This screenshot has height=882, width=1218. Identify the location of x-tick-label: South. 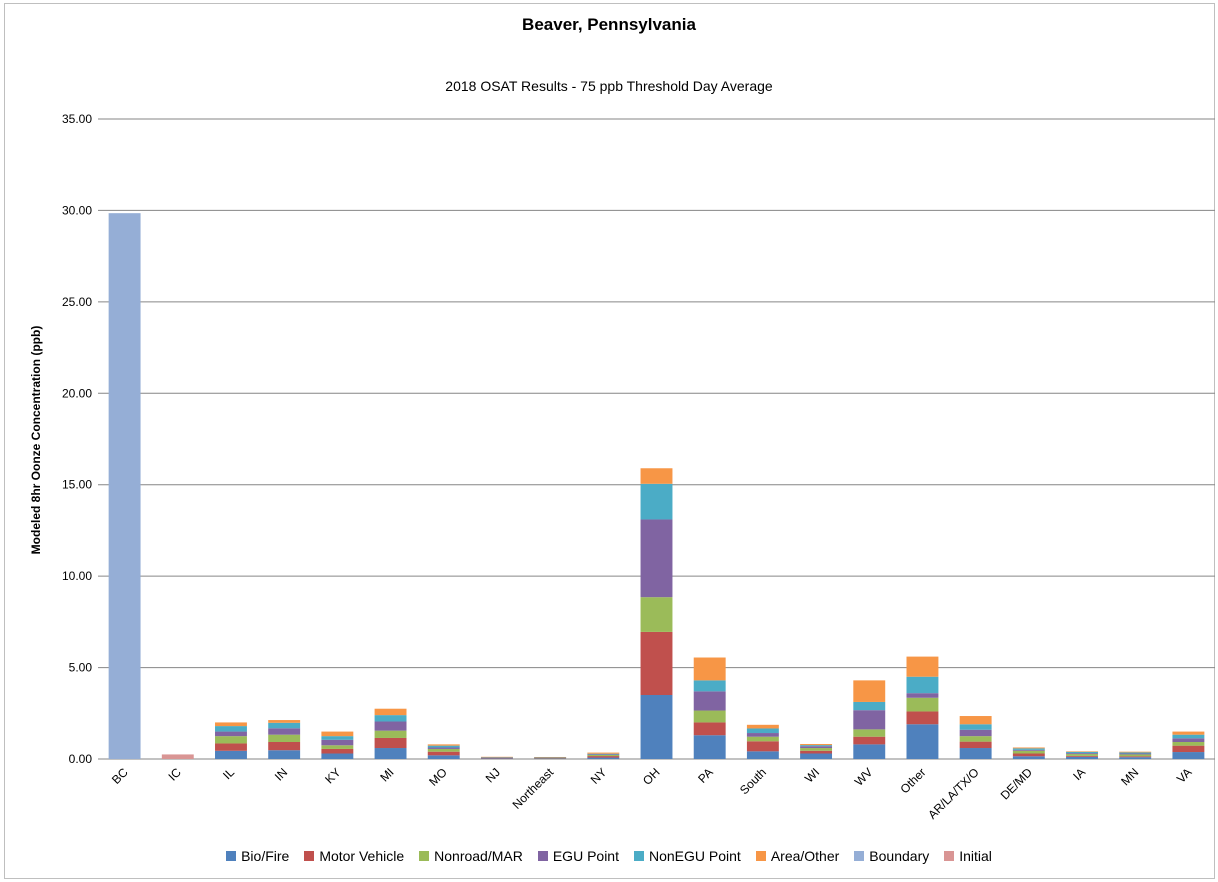
(753, 781).